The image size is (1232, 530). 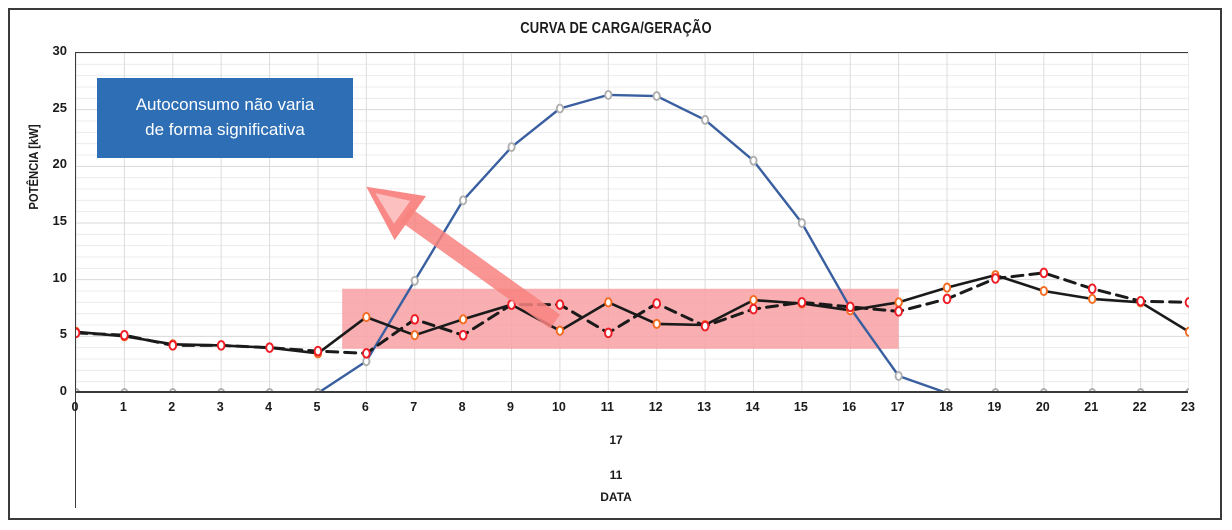 I want to click on x-tick-12: 12, so click(x=655, y=407).